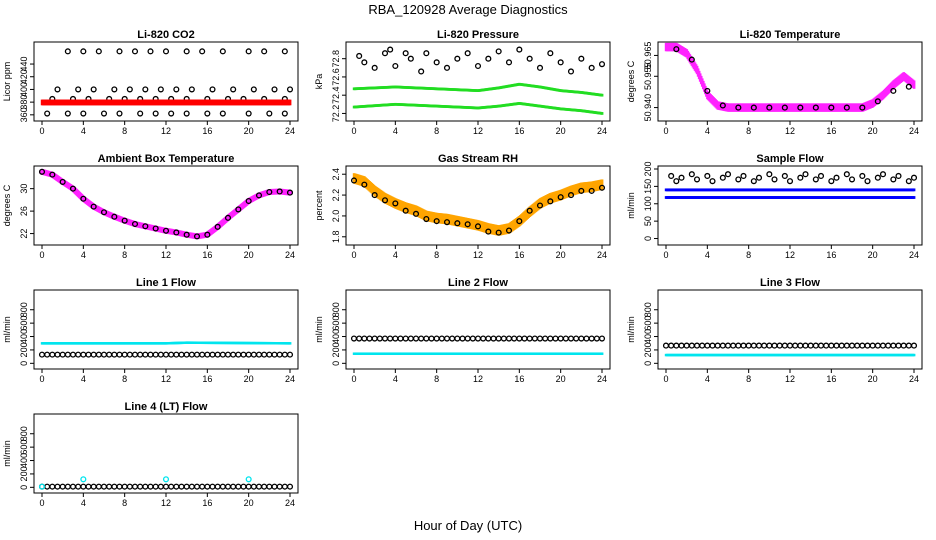 This screenshot has width=936, height=540. I want to click on x-tick-label: 20, so click(873, 131).